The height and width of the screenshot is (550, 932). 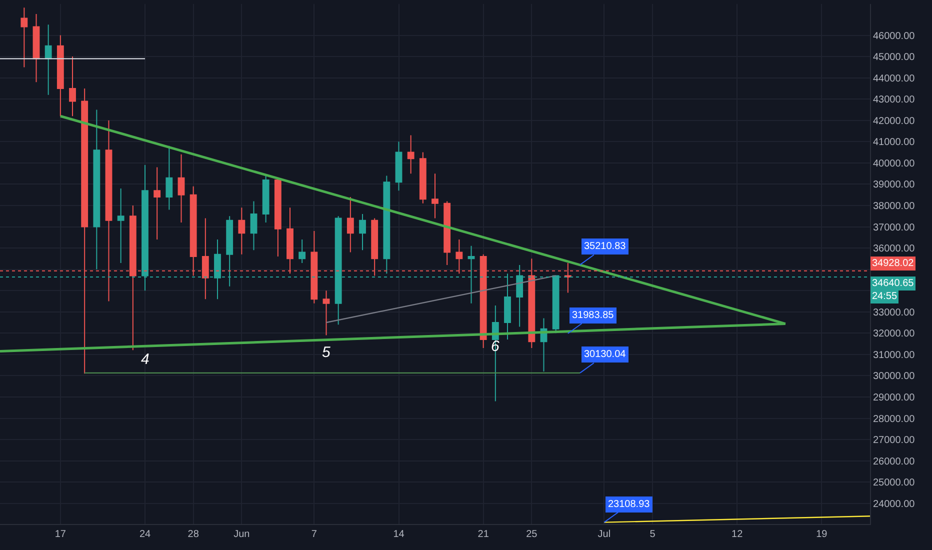 I want to click on x-tick-label: 28, so click(x=194, y=534).